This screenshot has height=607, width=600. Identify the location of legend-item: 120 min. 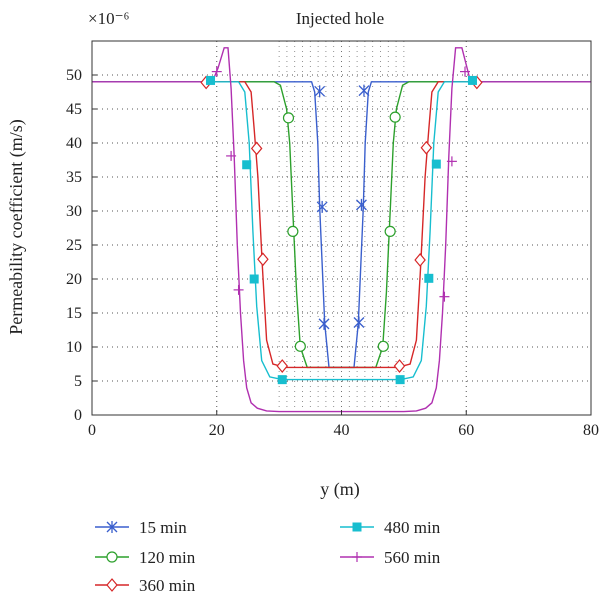
(145, 557).